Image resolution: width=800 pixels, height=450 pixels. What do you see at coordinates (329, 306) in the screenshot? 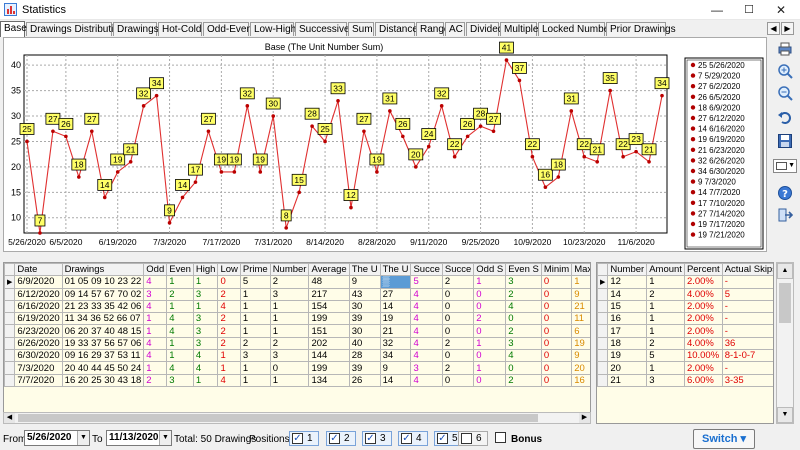
I see `table-cell: 154` at bounding box center [329, 306].